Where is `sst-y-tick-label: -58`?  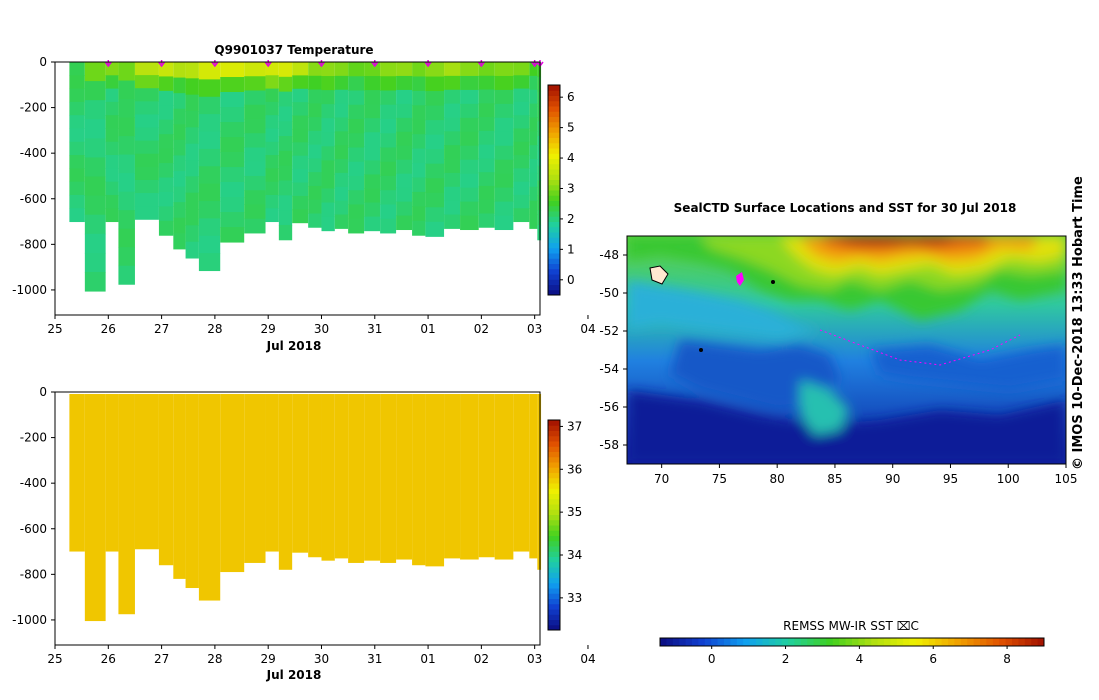
sst-y-tick-label: -58 is located at coordinates (609, 445).